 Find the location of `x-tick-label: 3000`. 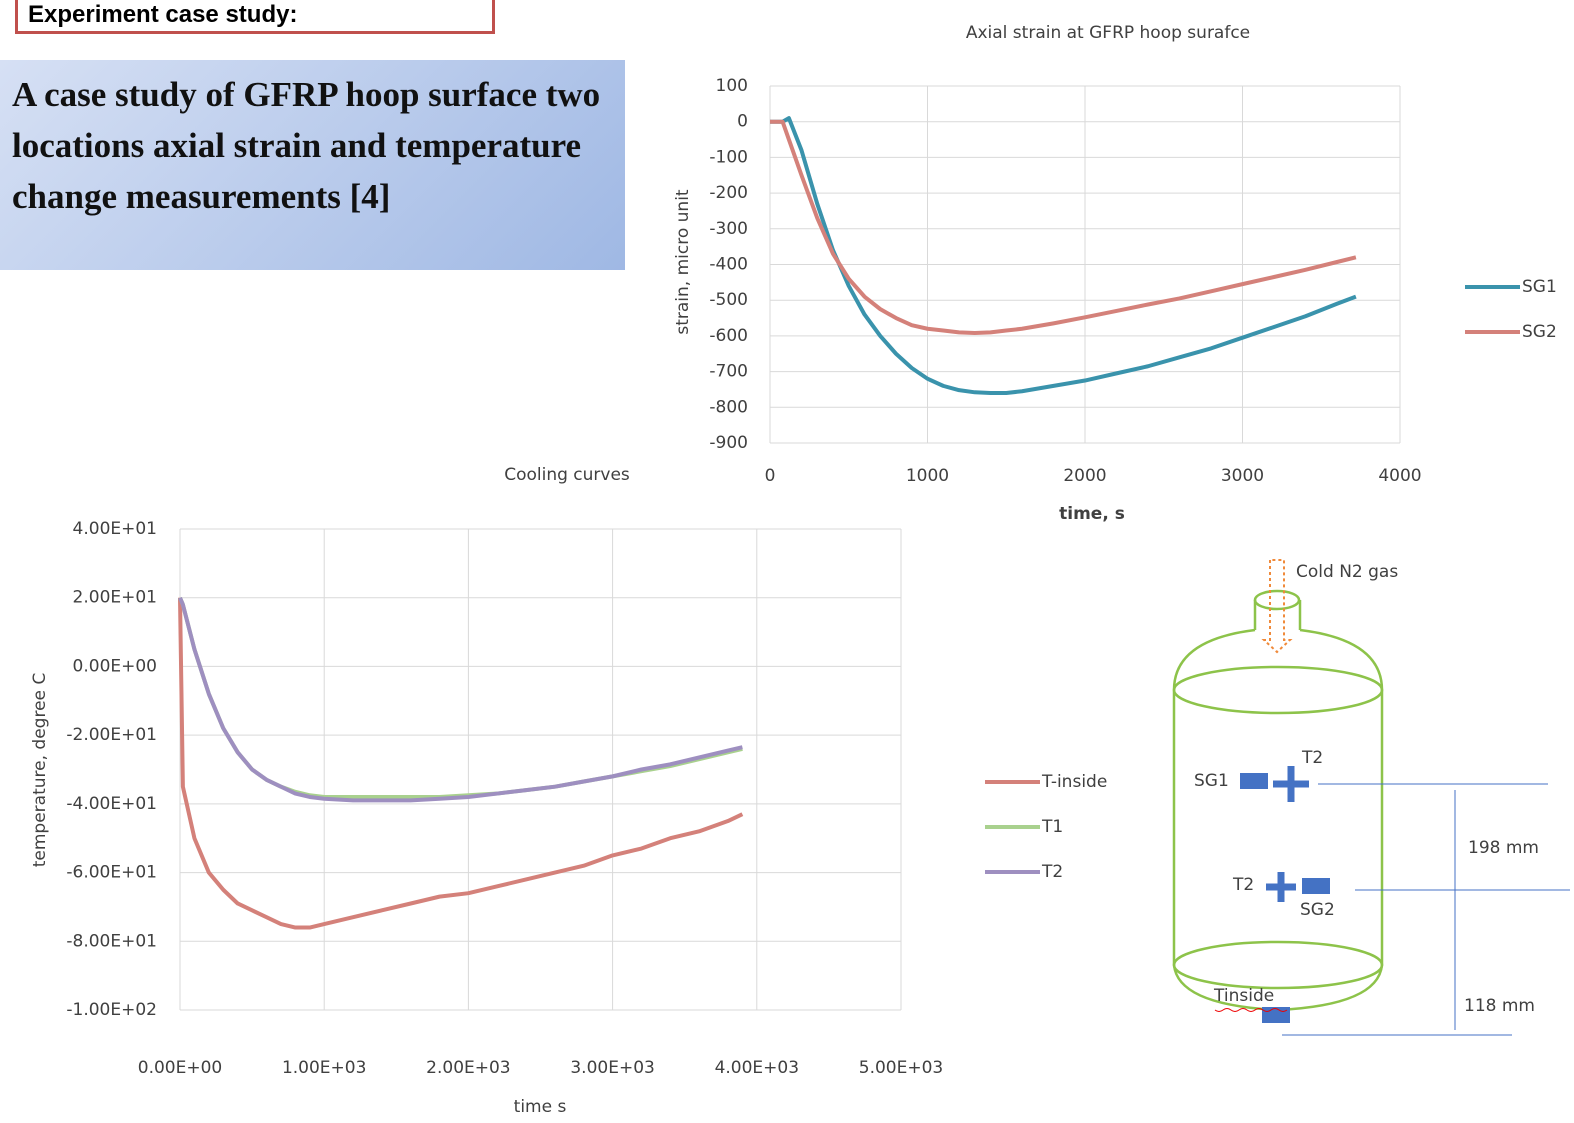

x-tick-label: 3000 is located at coordinates (1242, 476).